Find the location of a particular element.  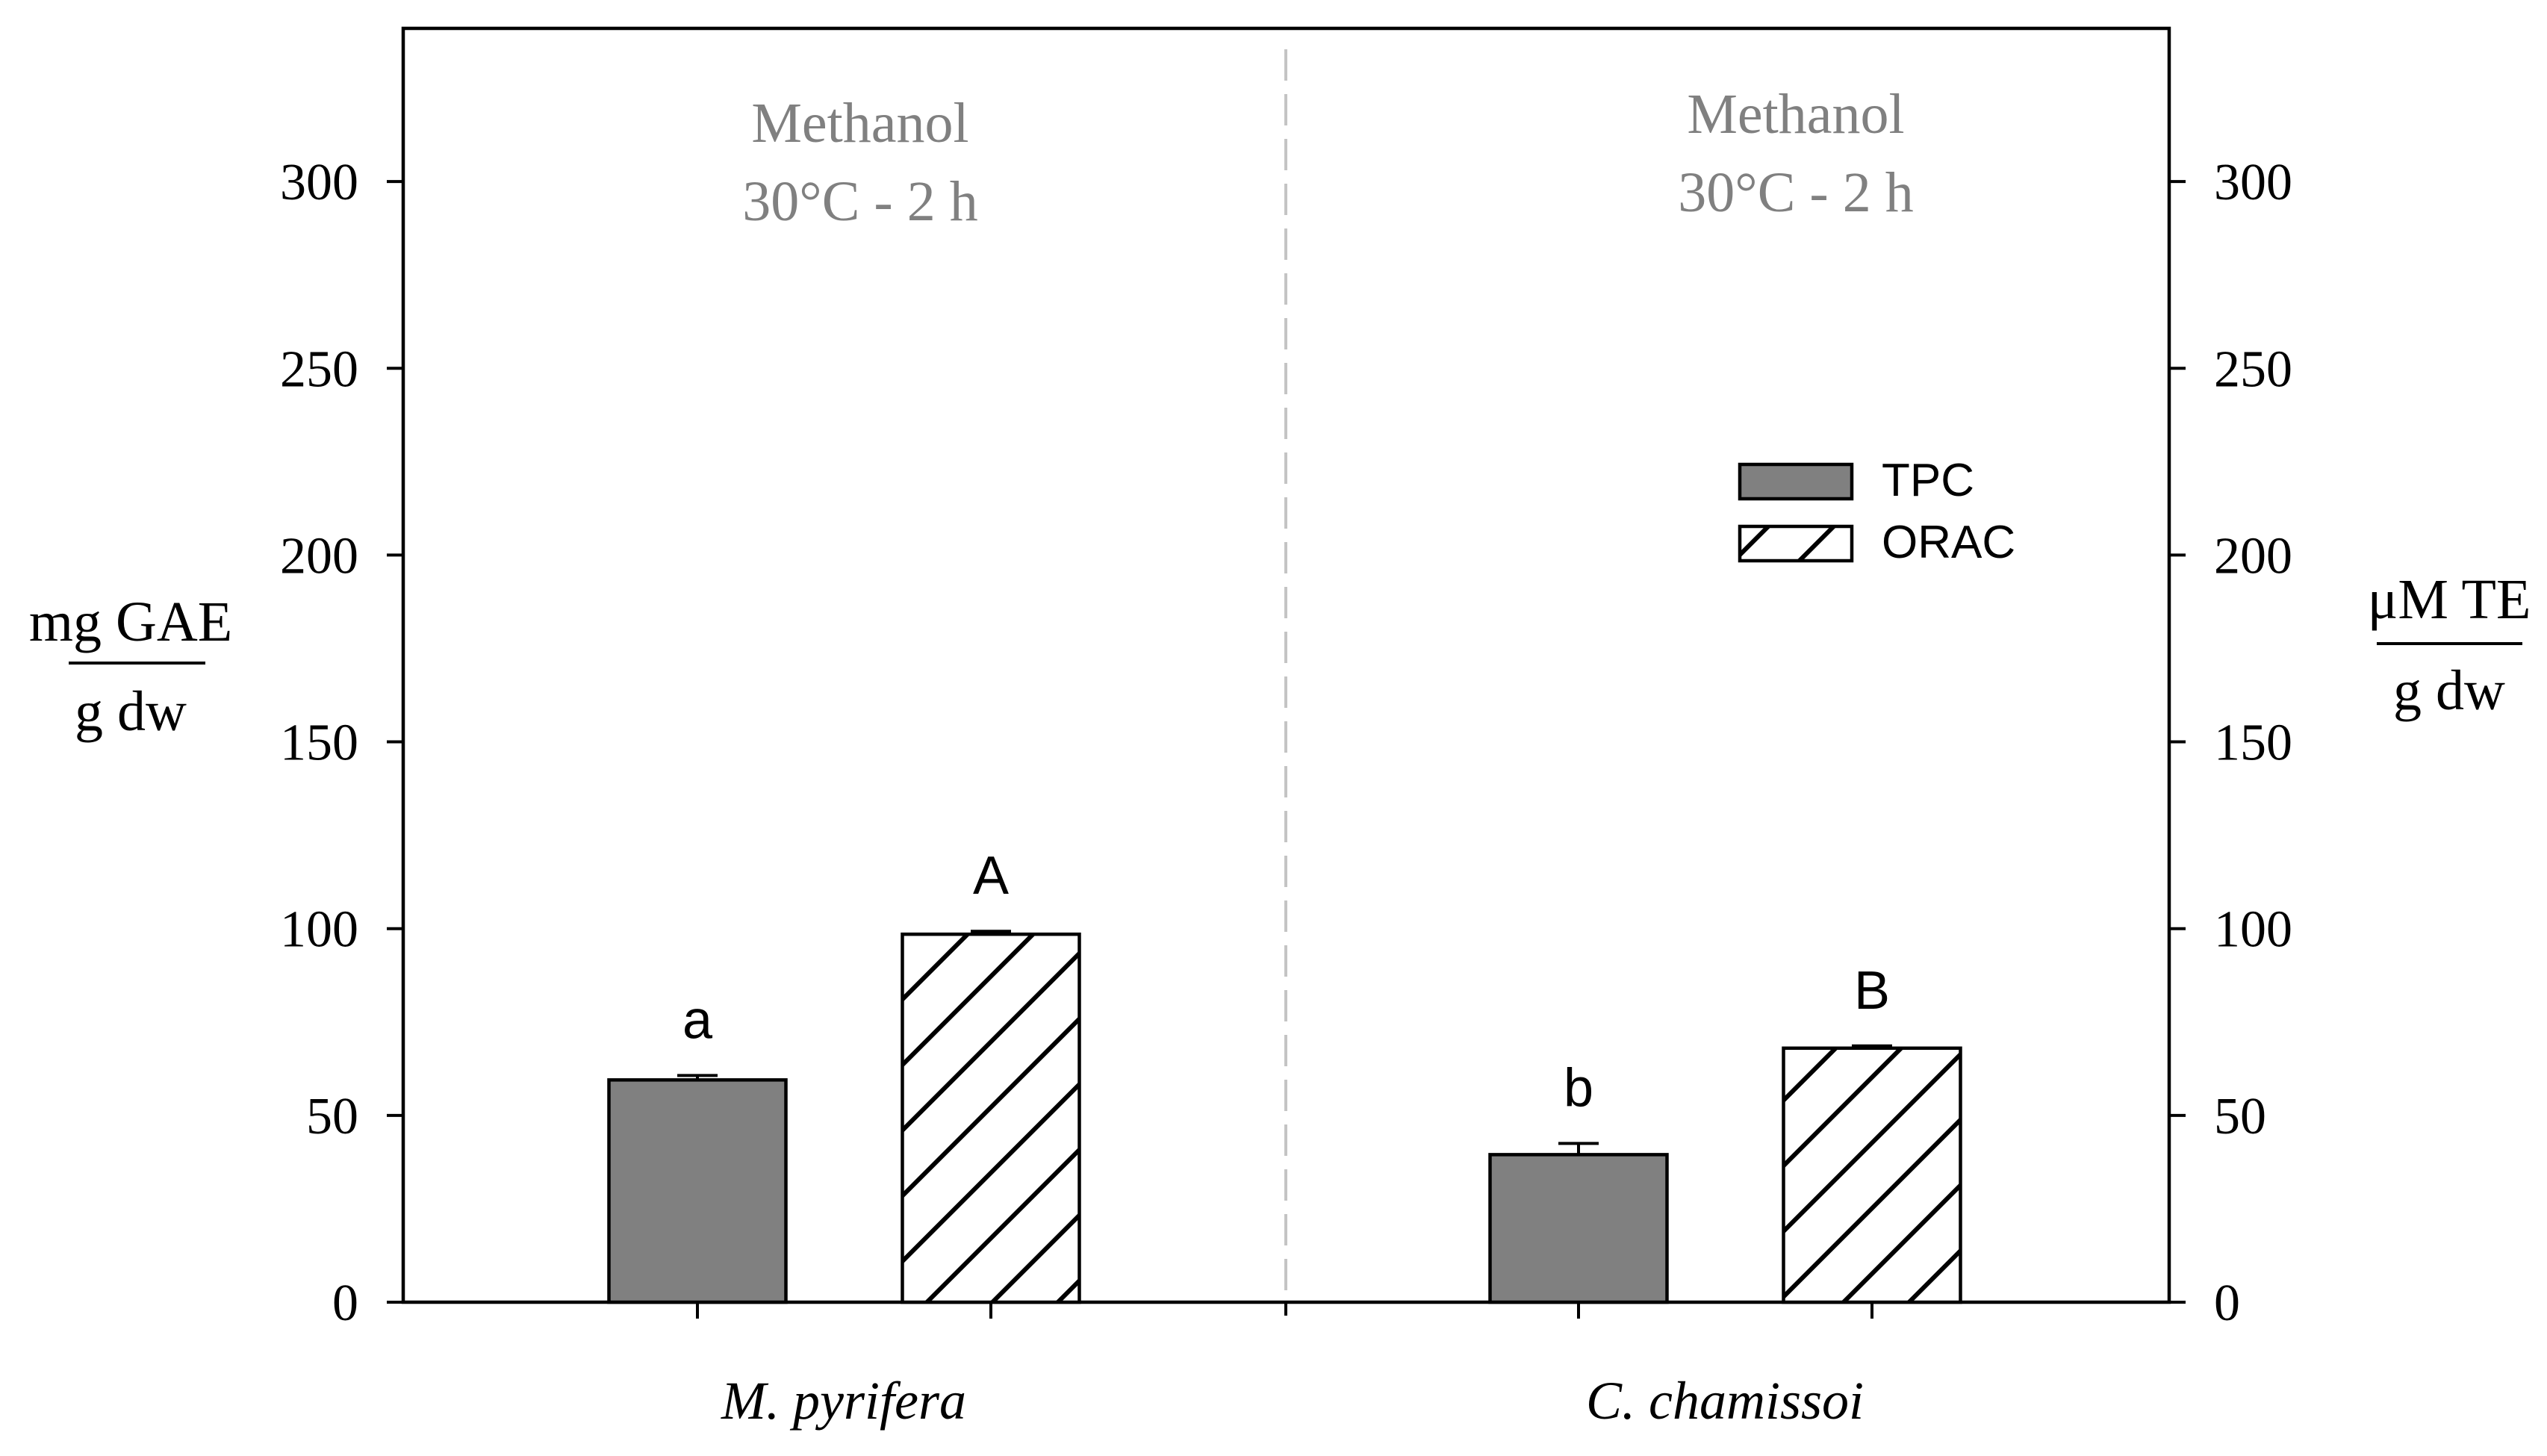

significance-letter-upper: B is located at coordinates (1872, 991).